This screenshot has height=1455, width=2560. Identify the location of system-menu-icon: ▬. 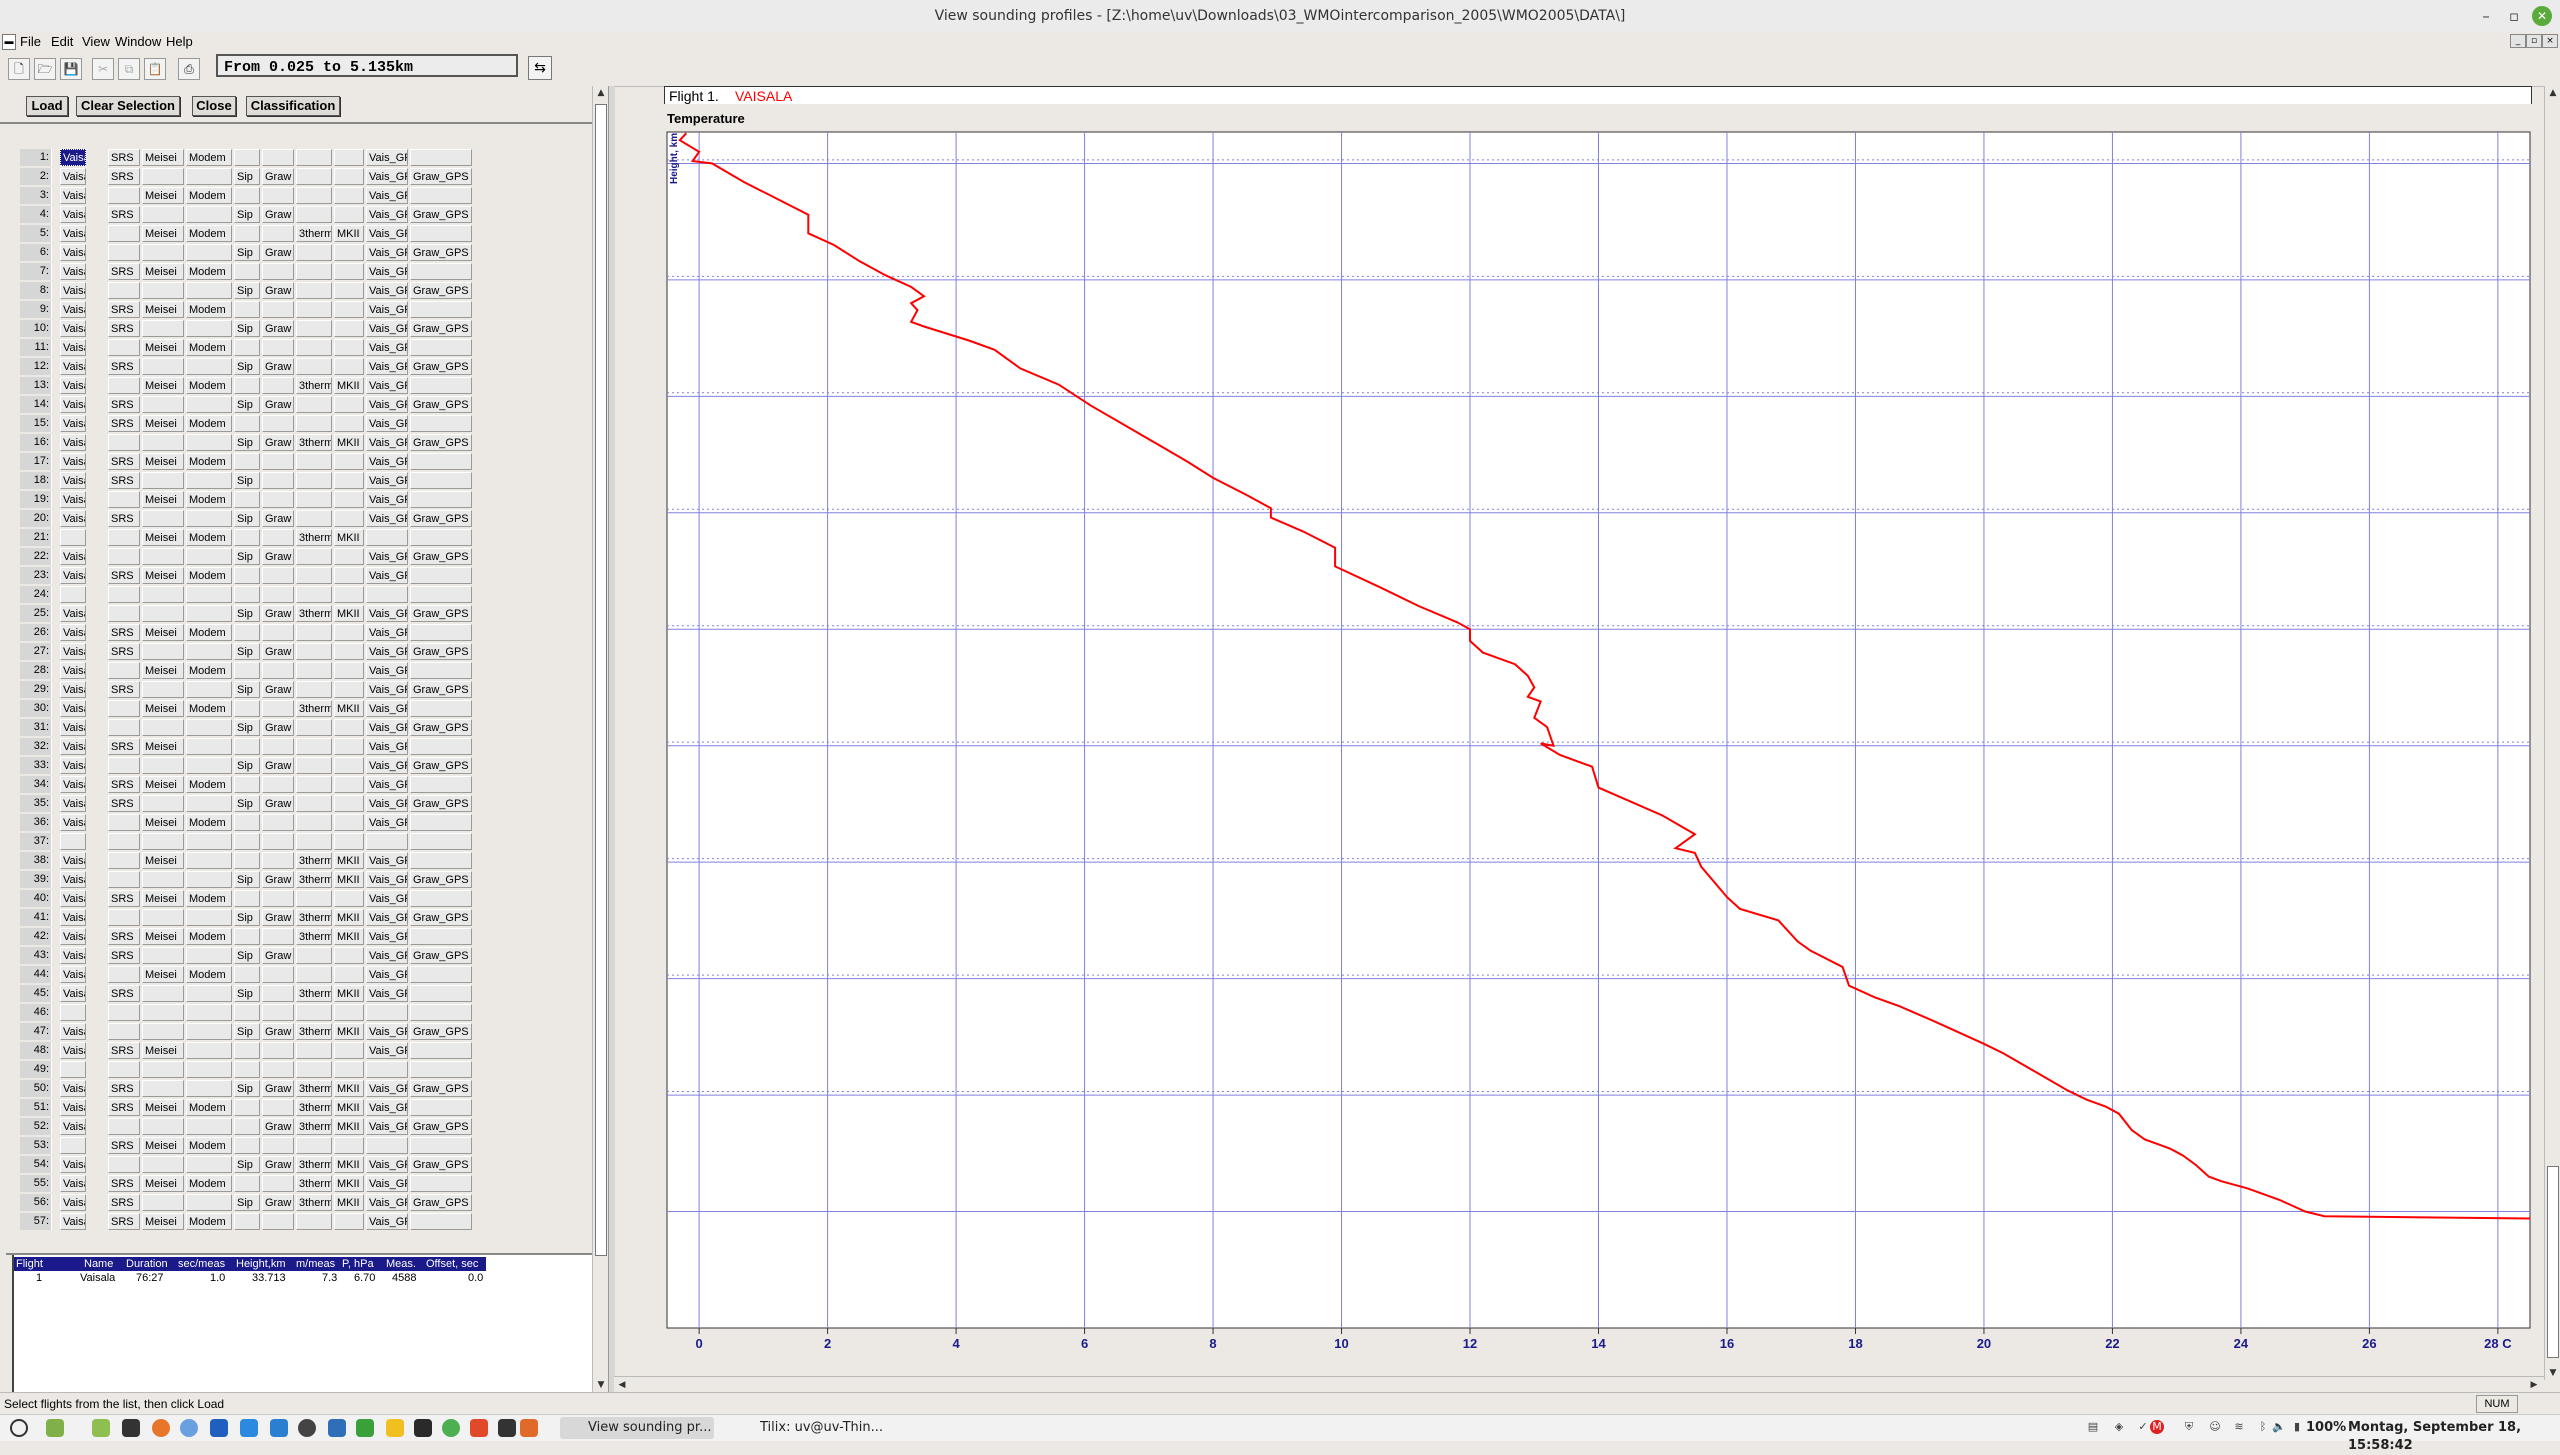
(9, 42).